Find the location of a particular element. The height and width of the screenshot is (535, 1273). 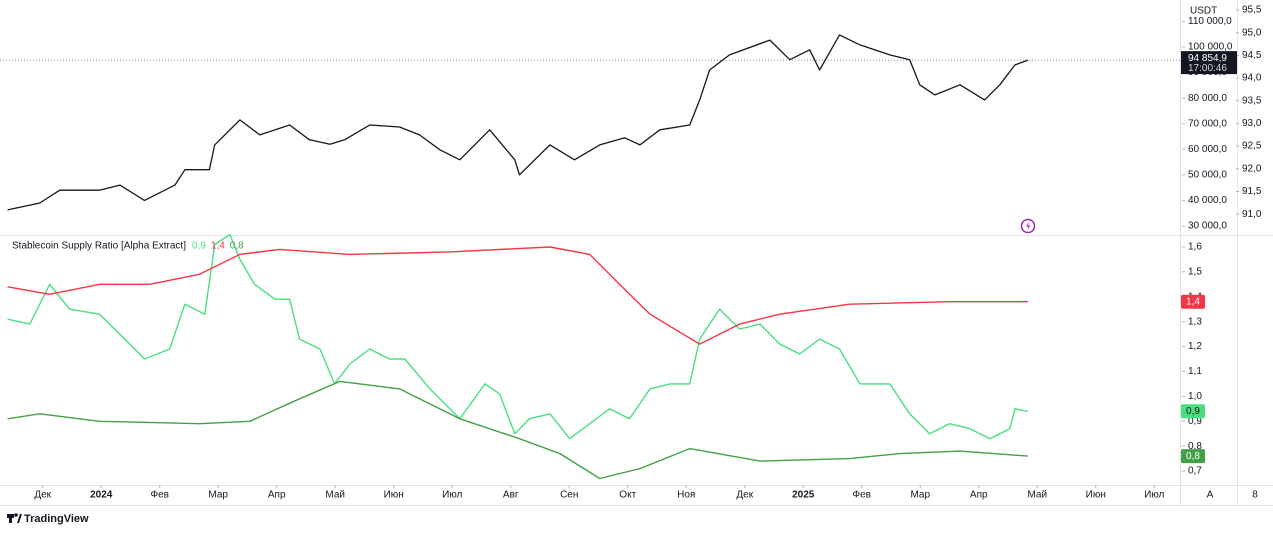

logo-slash is located at coordinates (19, 518).